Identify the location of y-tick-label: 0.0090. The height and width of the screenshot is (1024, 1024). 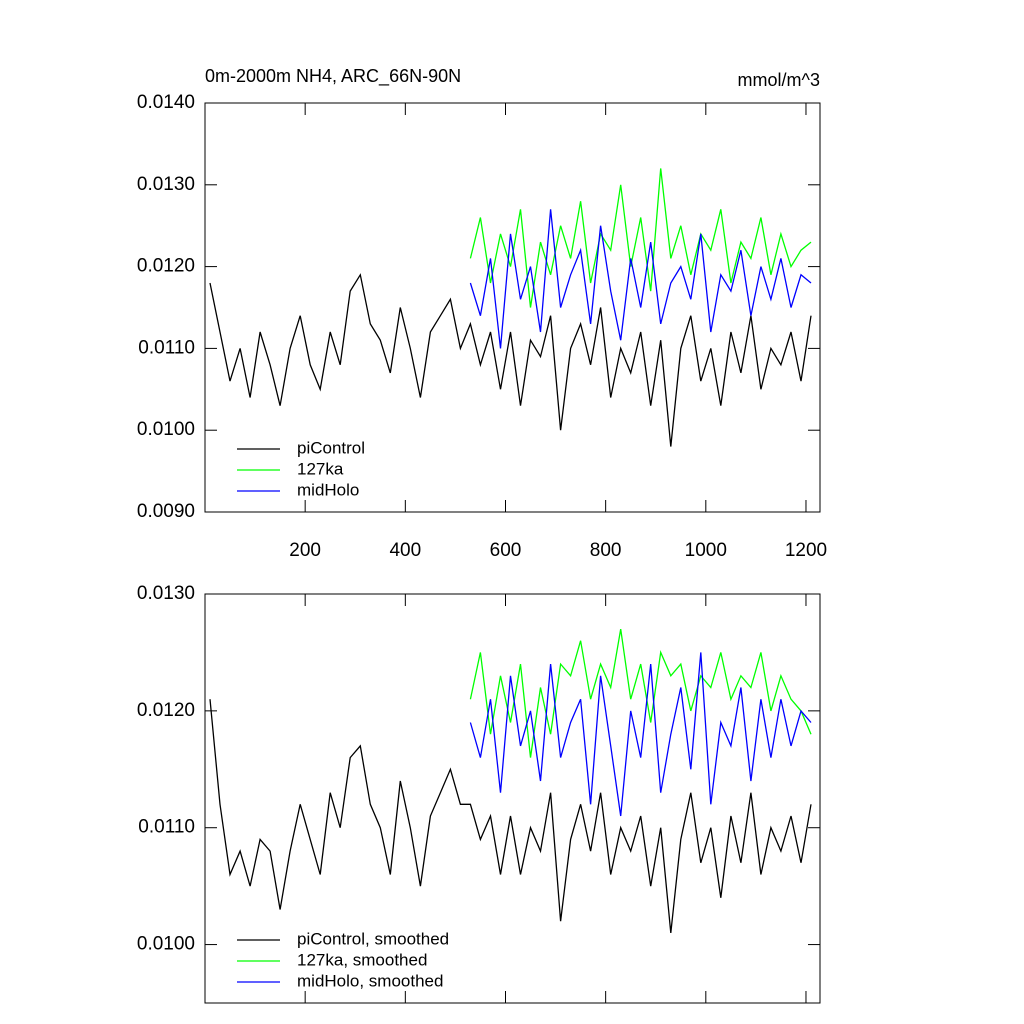
(166, 511).